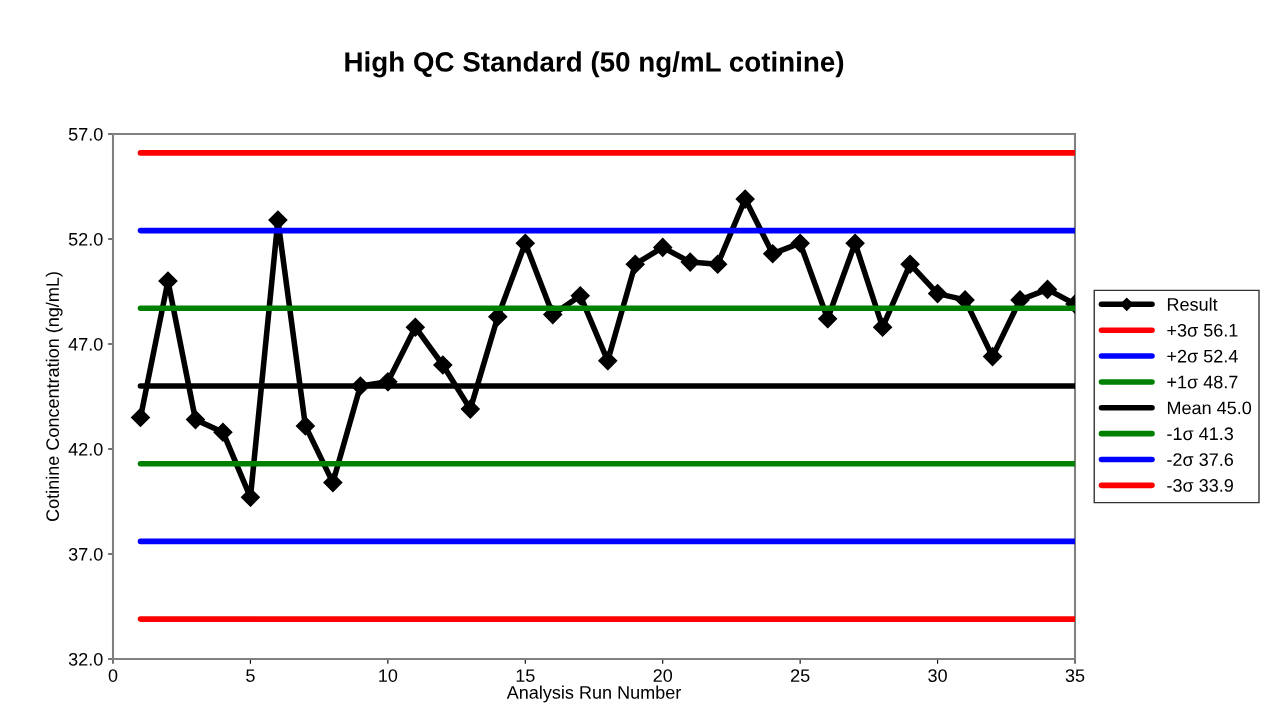 Image resolution: width=1280 pixels, height=717 pixels. I want to click on legend-label: +3σ 56.1, so click(1202, 330).